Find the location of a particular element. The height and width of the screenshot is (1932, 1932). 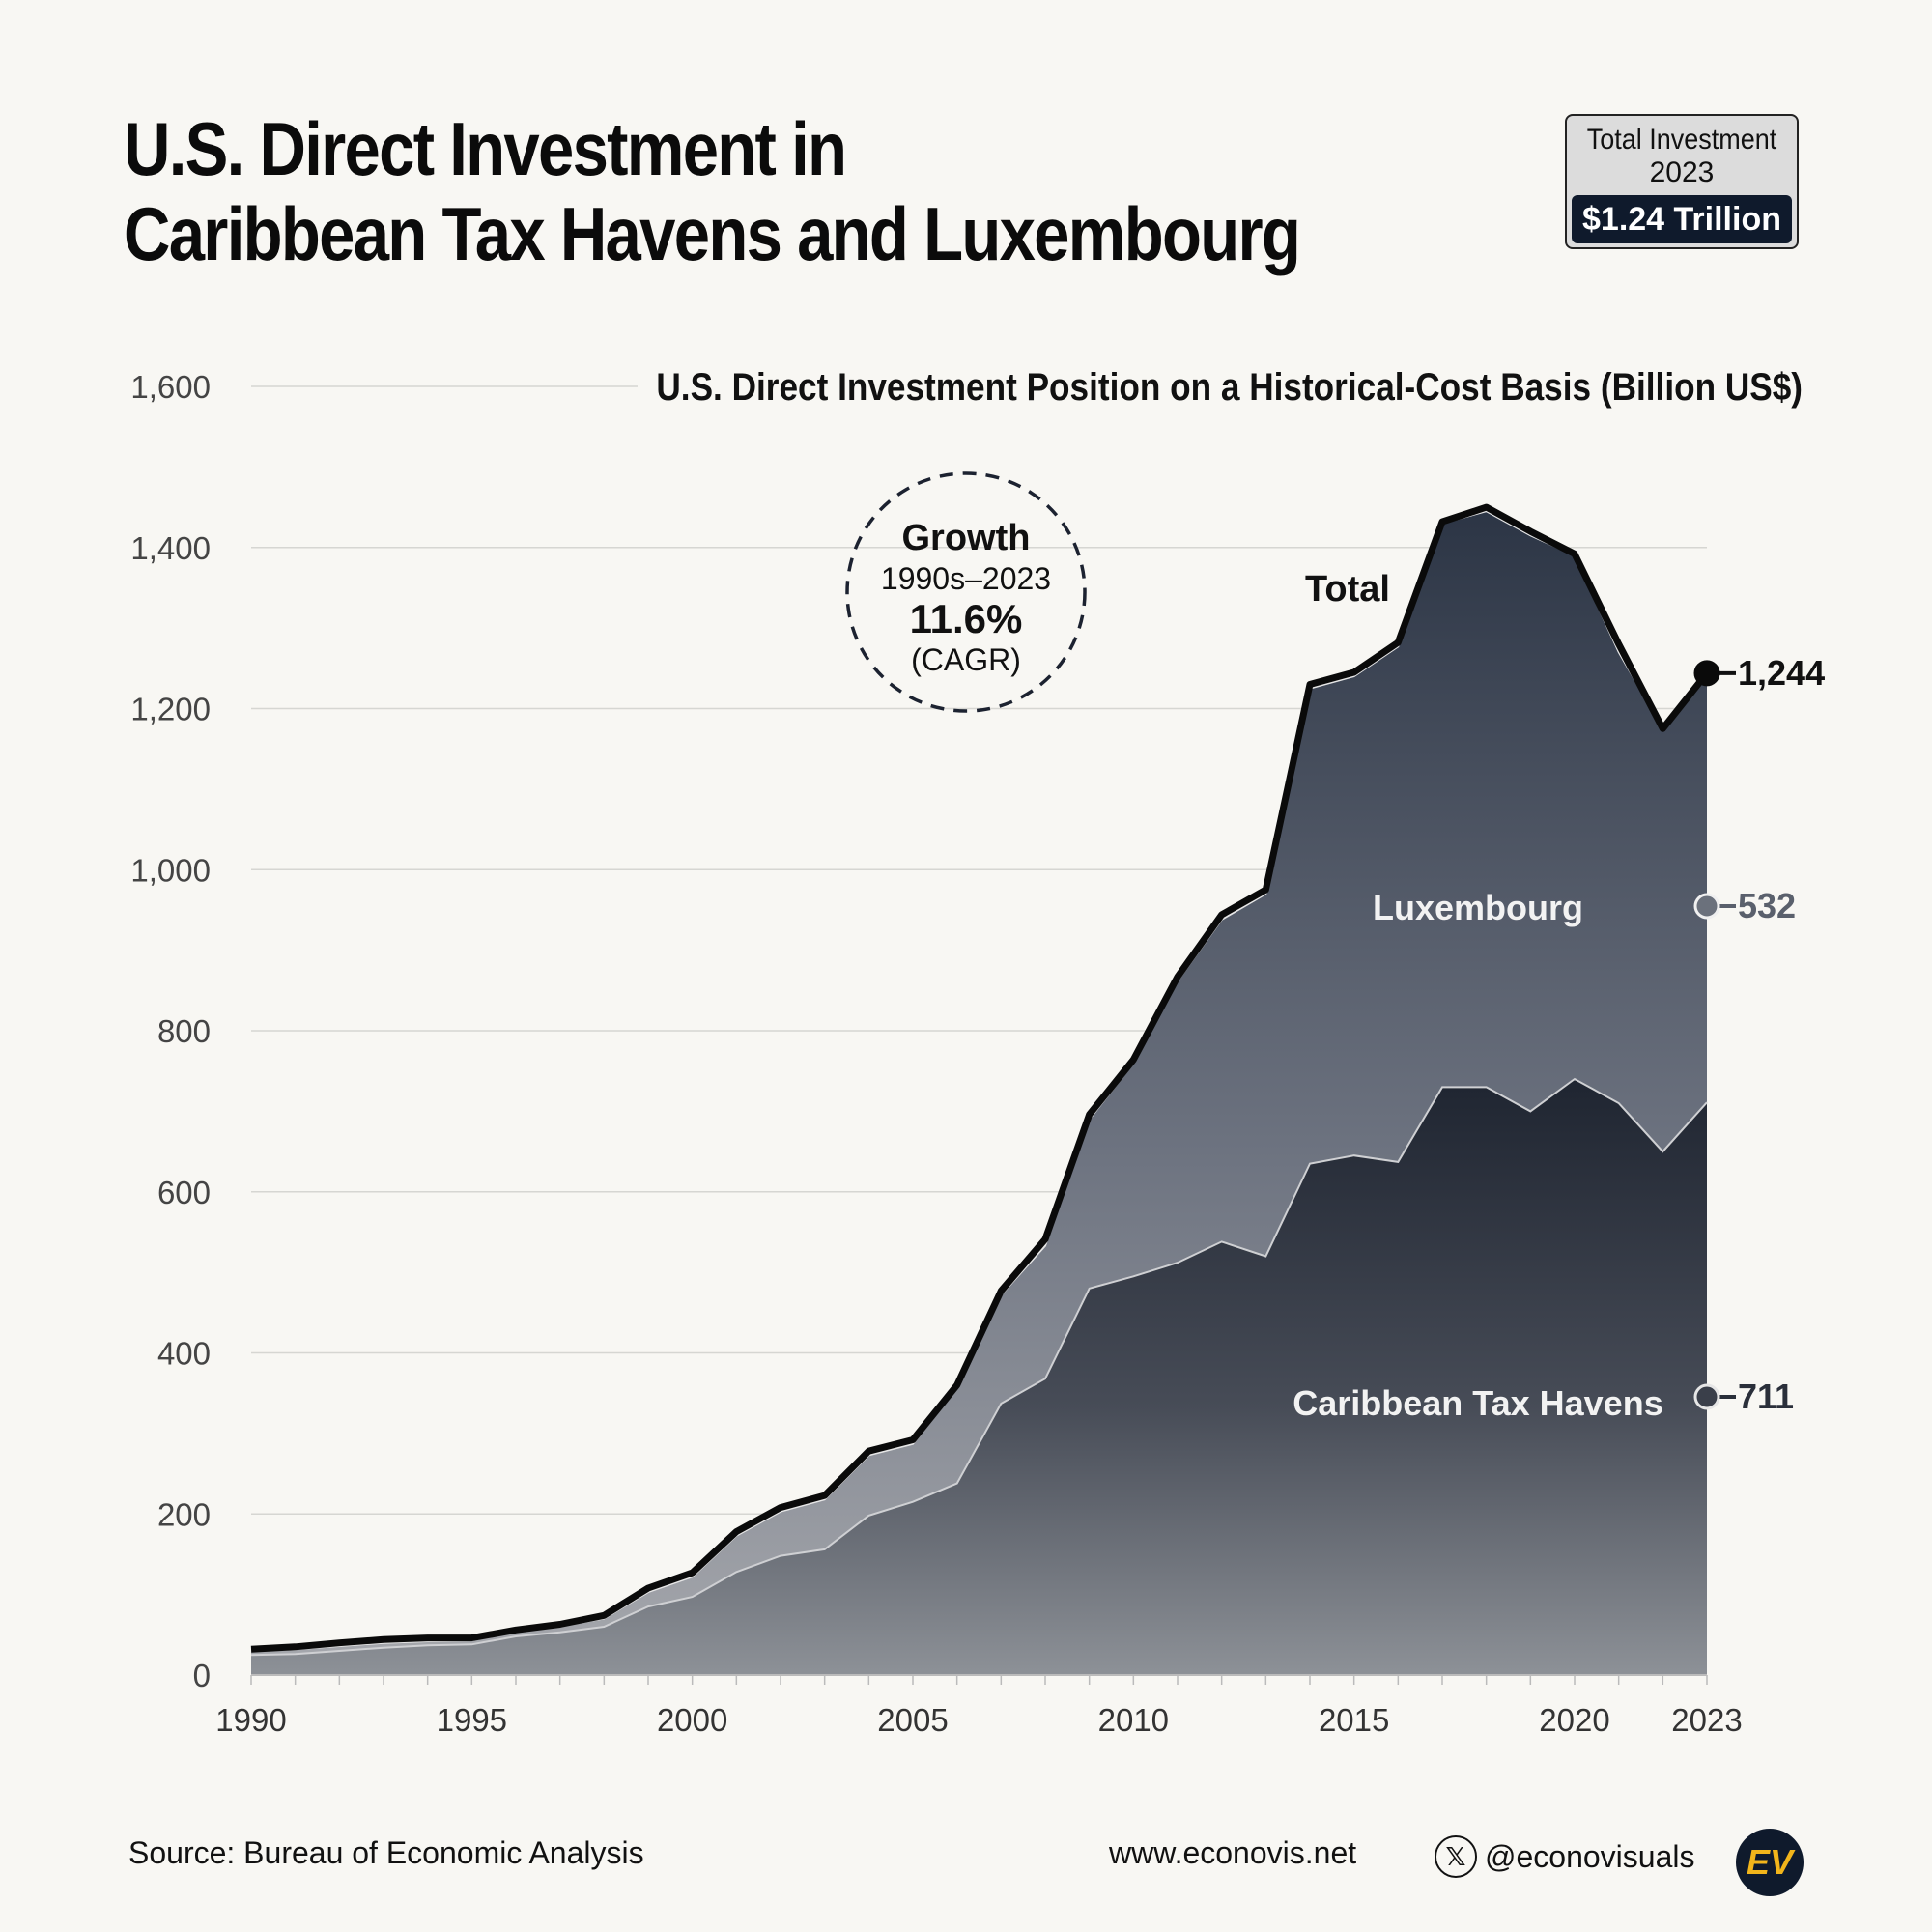

luxembourg-end-marker is located at coordinates (1706, 906).